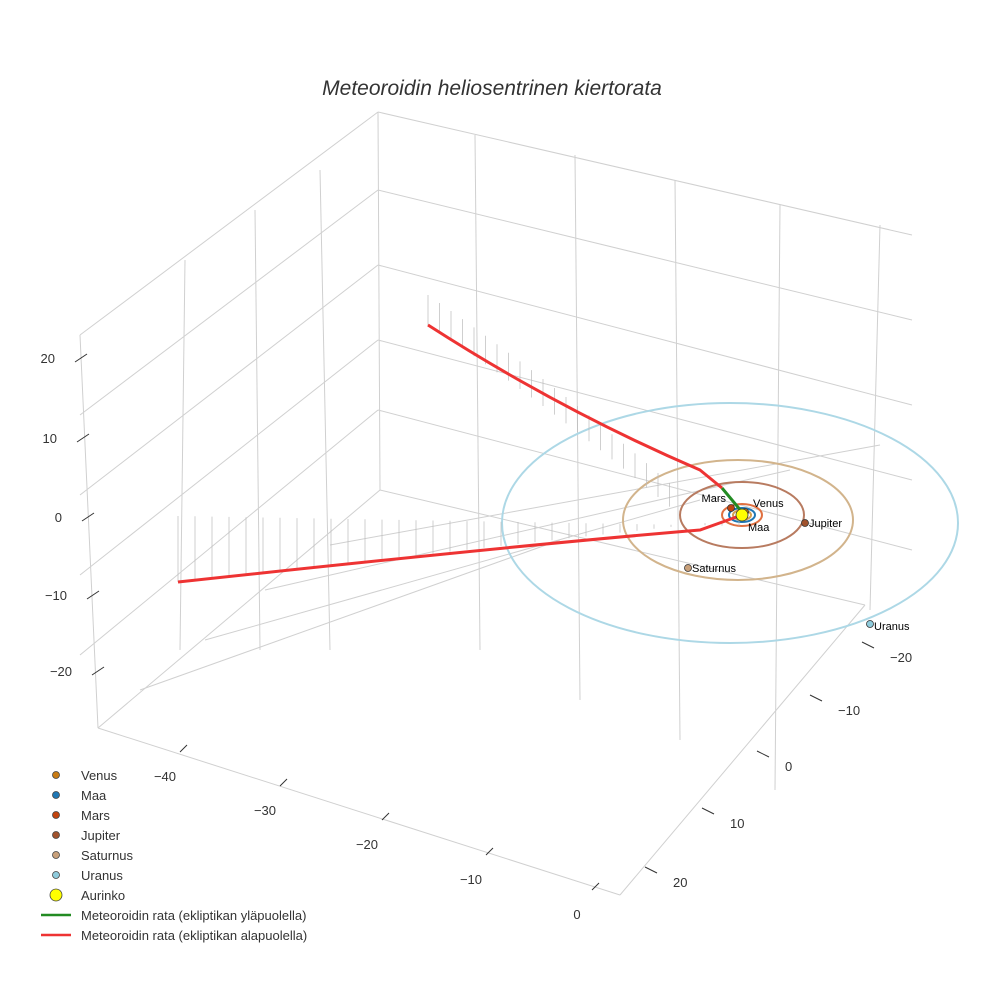  What do you see at coordinates (714, 569) in the screenshot?
I see `planet-label: Saturnus` at bounding box center [714, 569].